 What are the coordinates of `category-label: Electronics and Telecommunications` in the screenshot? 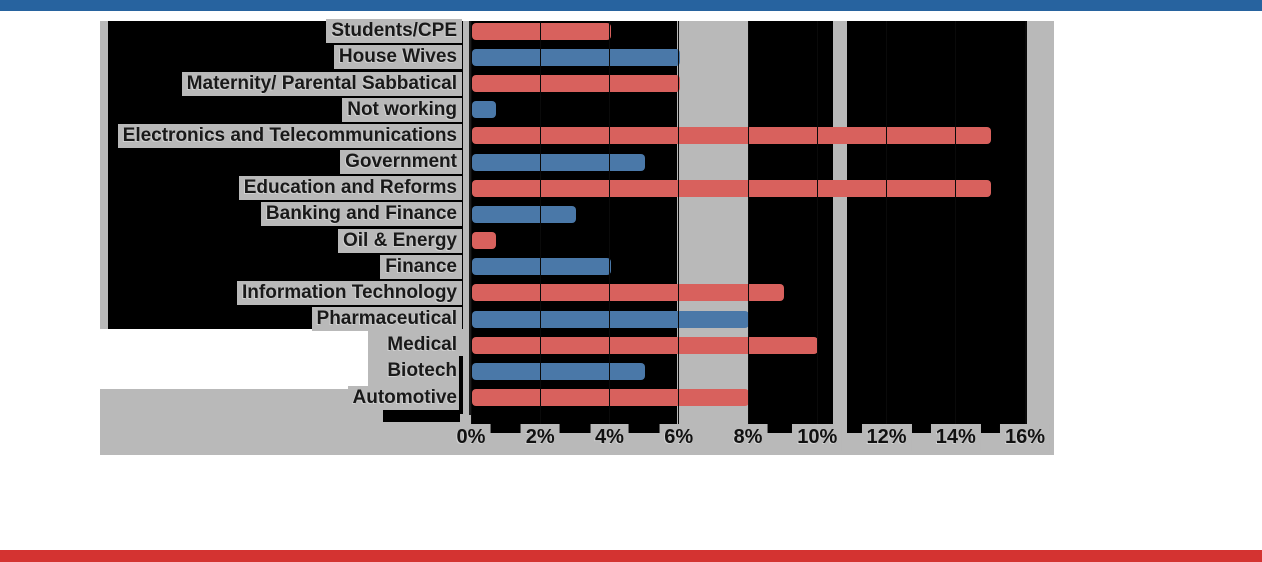 It's located at (289, 135).